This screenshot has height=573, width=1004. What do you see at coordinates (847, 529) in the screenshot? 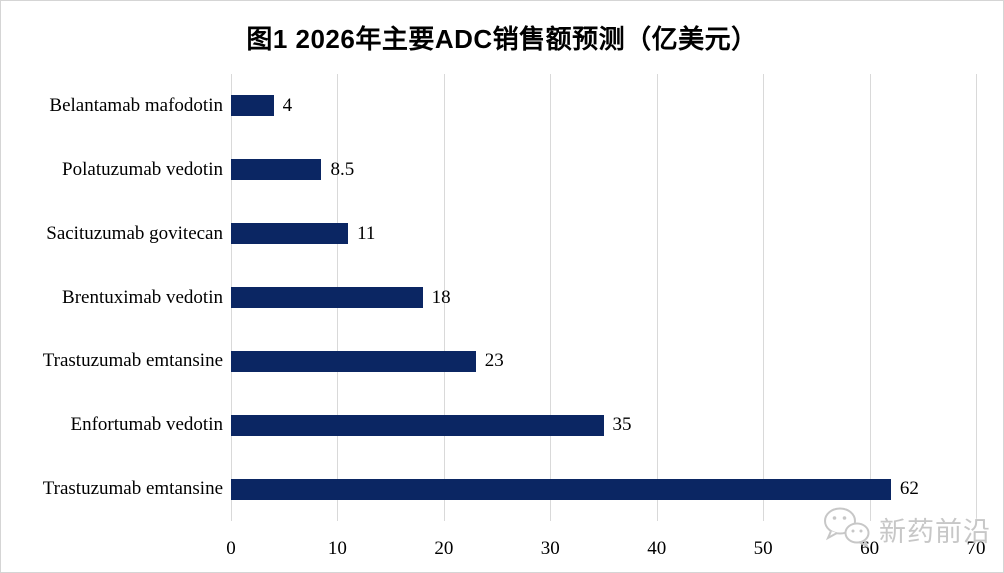
I see `wechat-icon` at bounding box center [847, 529].